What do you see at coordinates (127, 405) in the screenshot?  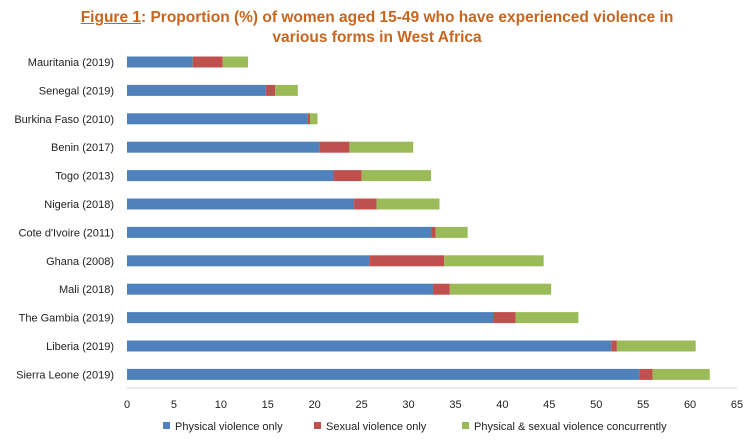 I see `x-tick-label: 0` at bounding box center [127, 405].